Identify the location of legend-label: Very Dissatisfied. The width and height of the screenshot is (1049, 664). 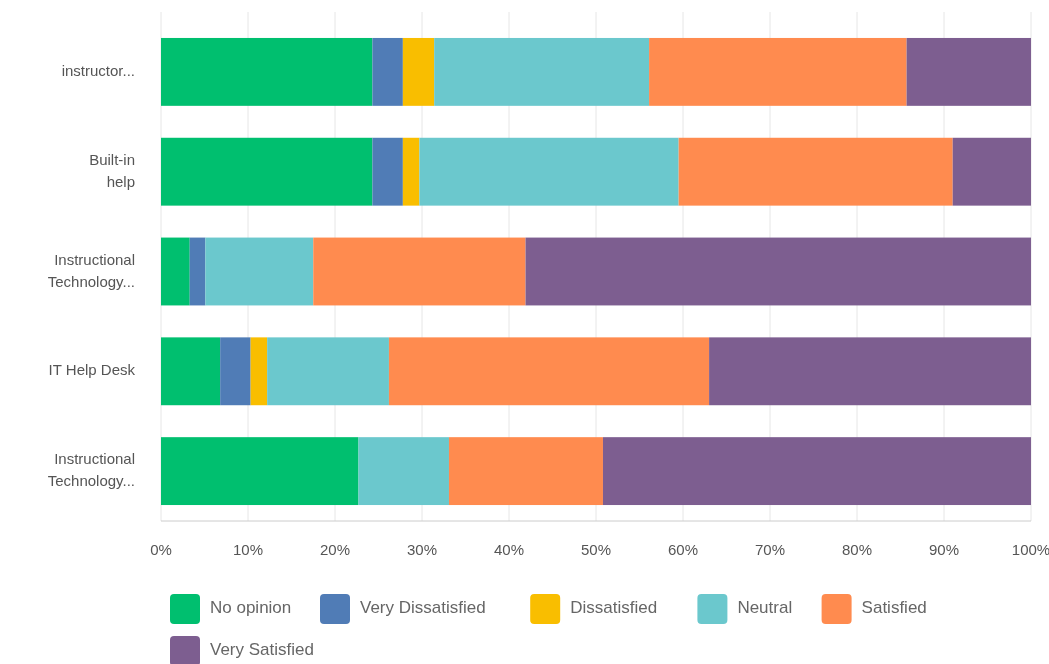
(423, 608).